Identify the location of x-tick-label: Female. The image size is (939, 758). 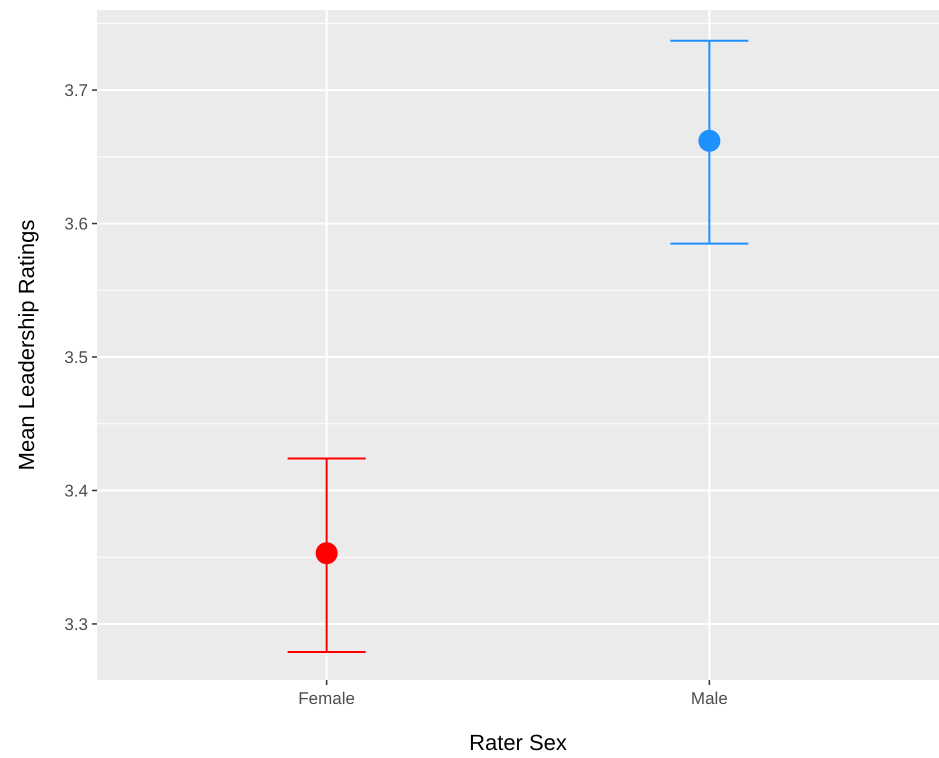
(326, 698).